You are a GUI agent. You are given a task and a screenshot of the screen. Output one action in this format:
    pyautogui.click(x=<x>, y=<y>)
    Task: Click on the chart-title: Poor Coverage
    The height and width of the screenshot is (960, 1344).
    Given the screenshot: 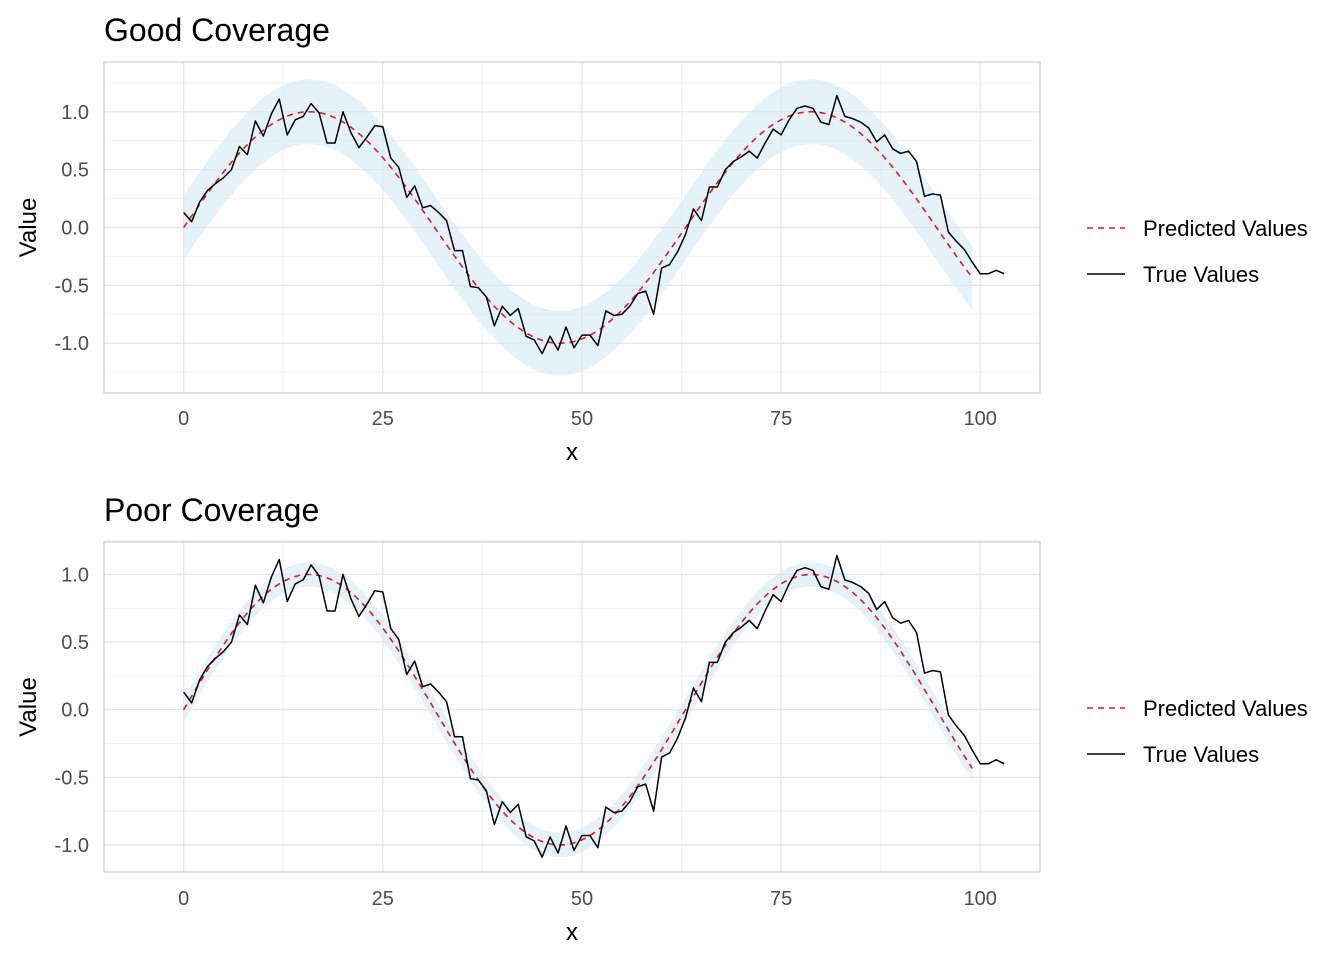 What is the action you would take?
    pyautogui.click(x=211, y=510)
    